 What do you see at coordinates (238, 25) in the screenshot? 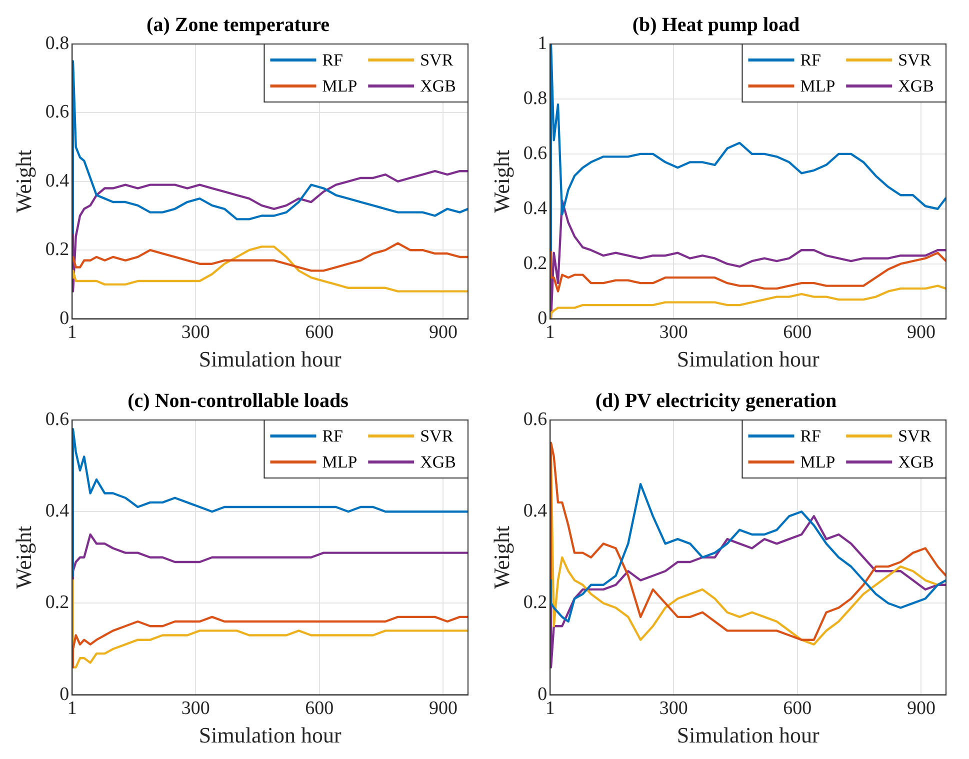
I see `chart-title: (a) Zone temperature` at bounding box center [238, 25].